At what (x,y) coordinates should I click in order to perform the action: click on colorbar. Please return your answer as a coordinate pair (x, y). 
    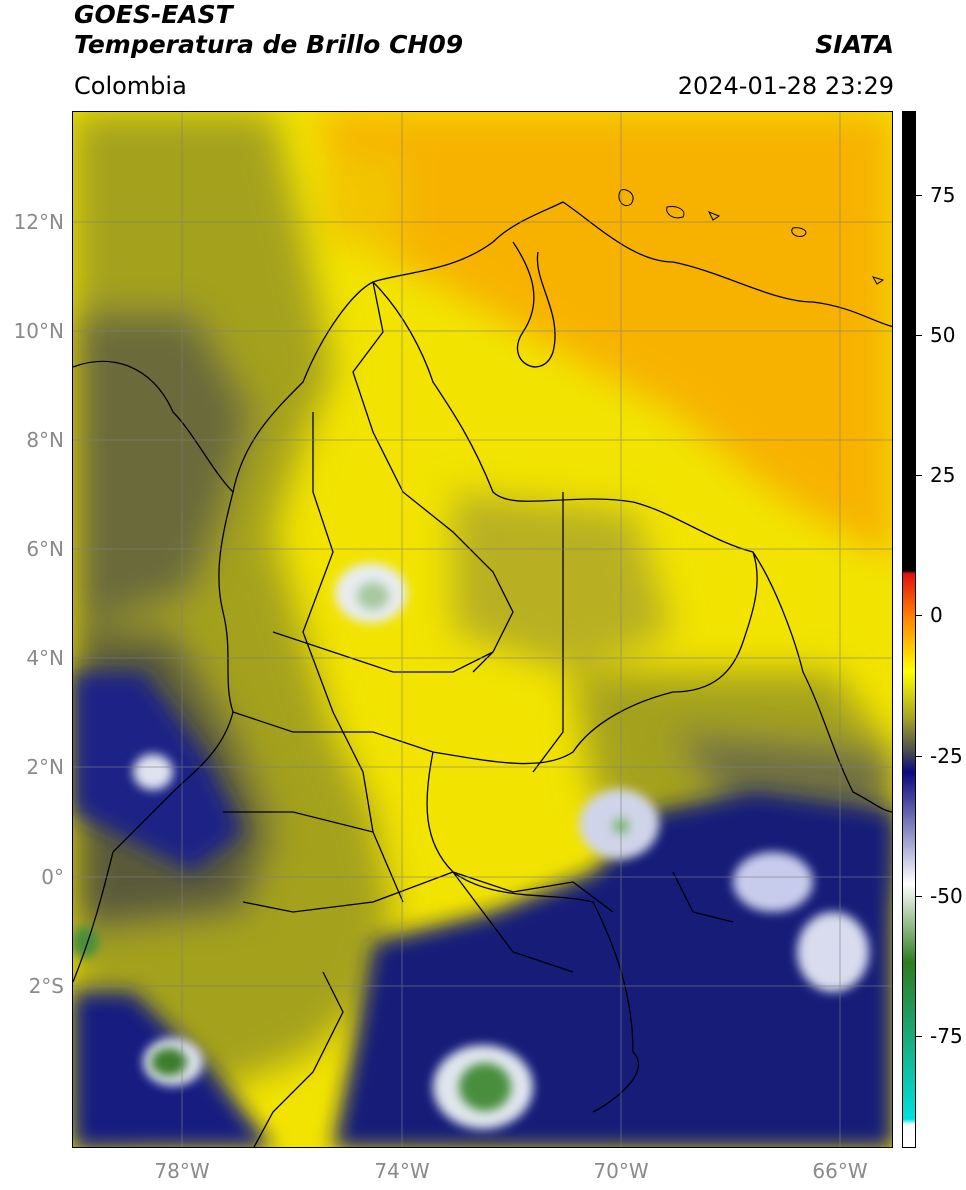
    Looking at the image, I should click on (909, 629).